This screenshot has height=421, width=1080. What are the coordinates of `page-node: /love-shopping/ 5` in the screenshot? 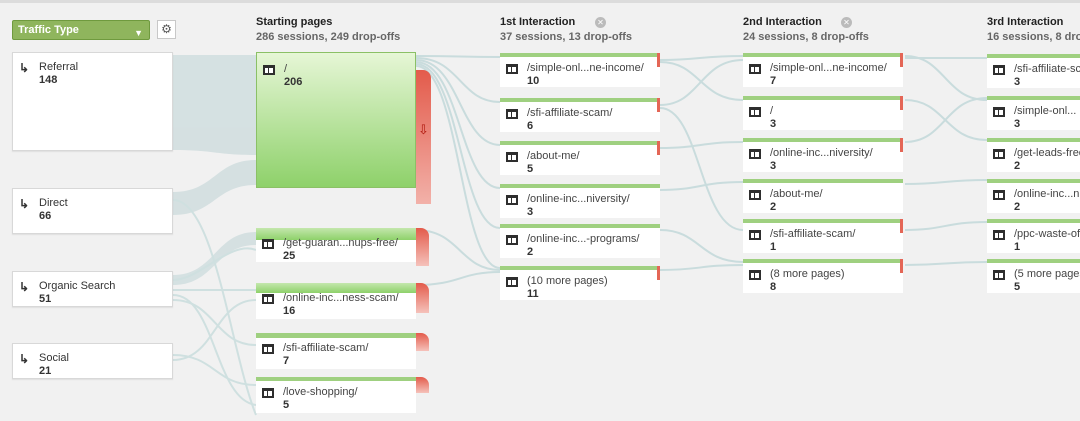 It's located at (336, 395).